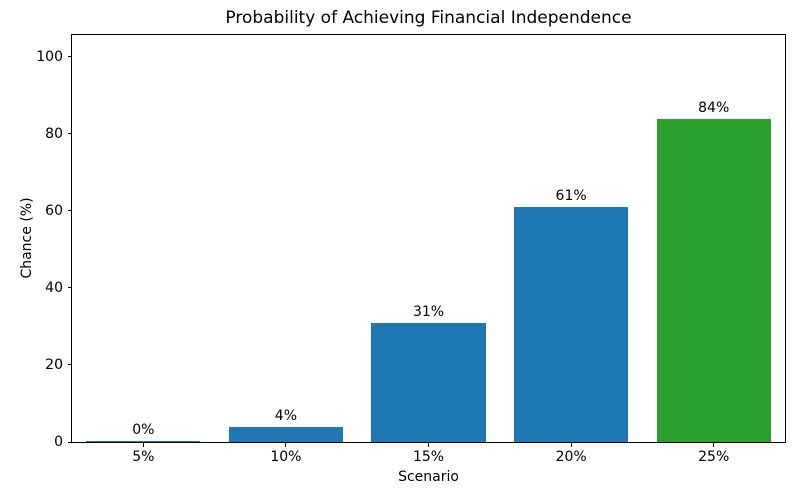 This screenshot has width=800, height=500. What do you see at coordinates (143, 429) in the screenshot?
I see `bar-value-label-5pct: 0%` at bounding box center [143, 429].